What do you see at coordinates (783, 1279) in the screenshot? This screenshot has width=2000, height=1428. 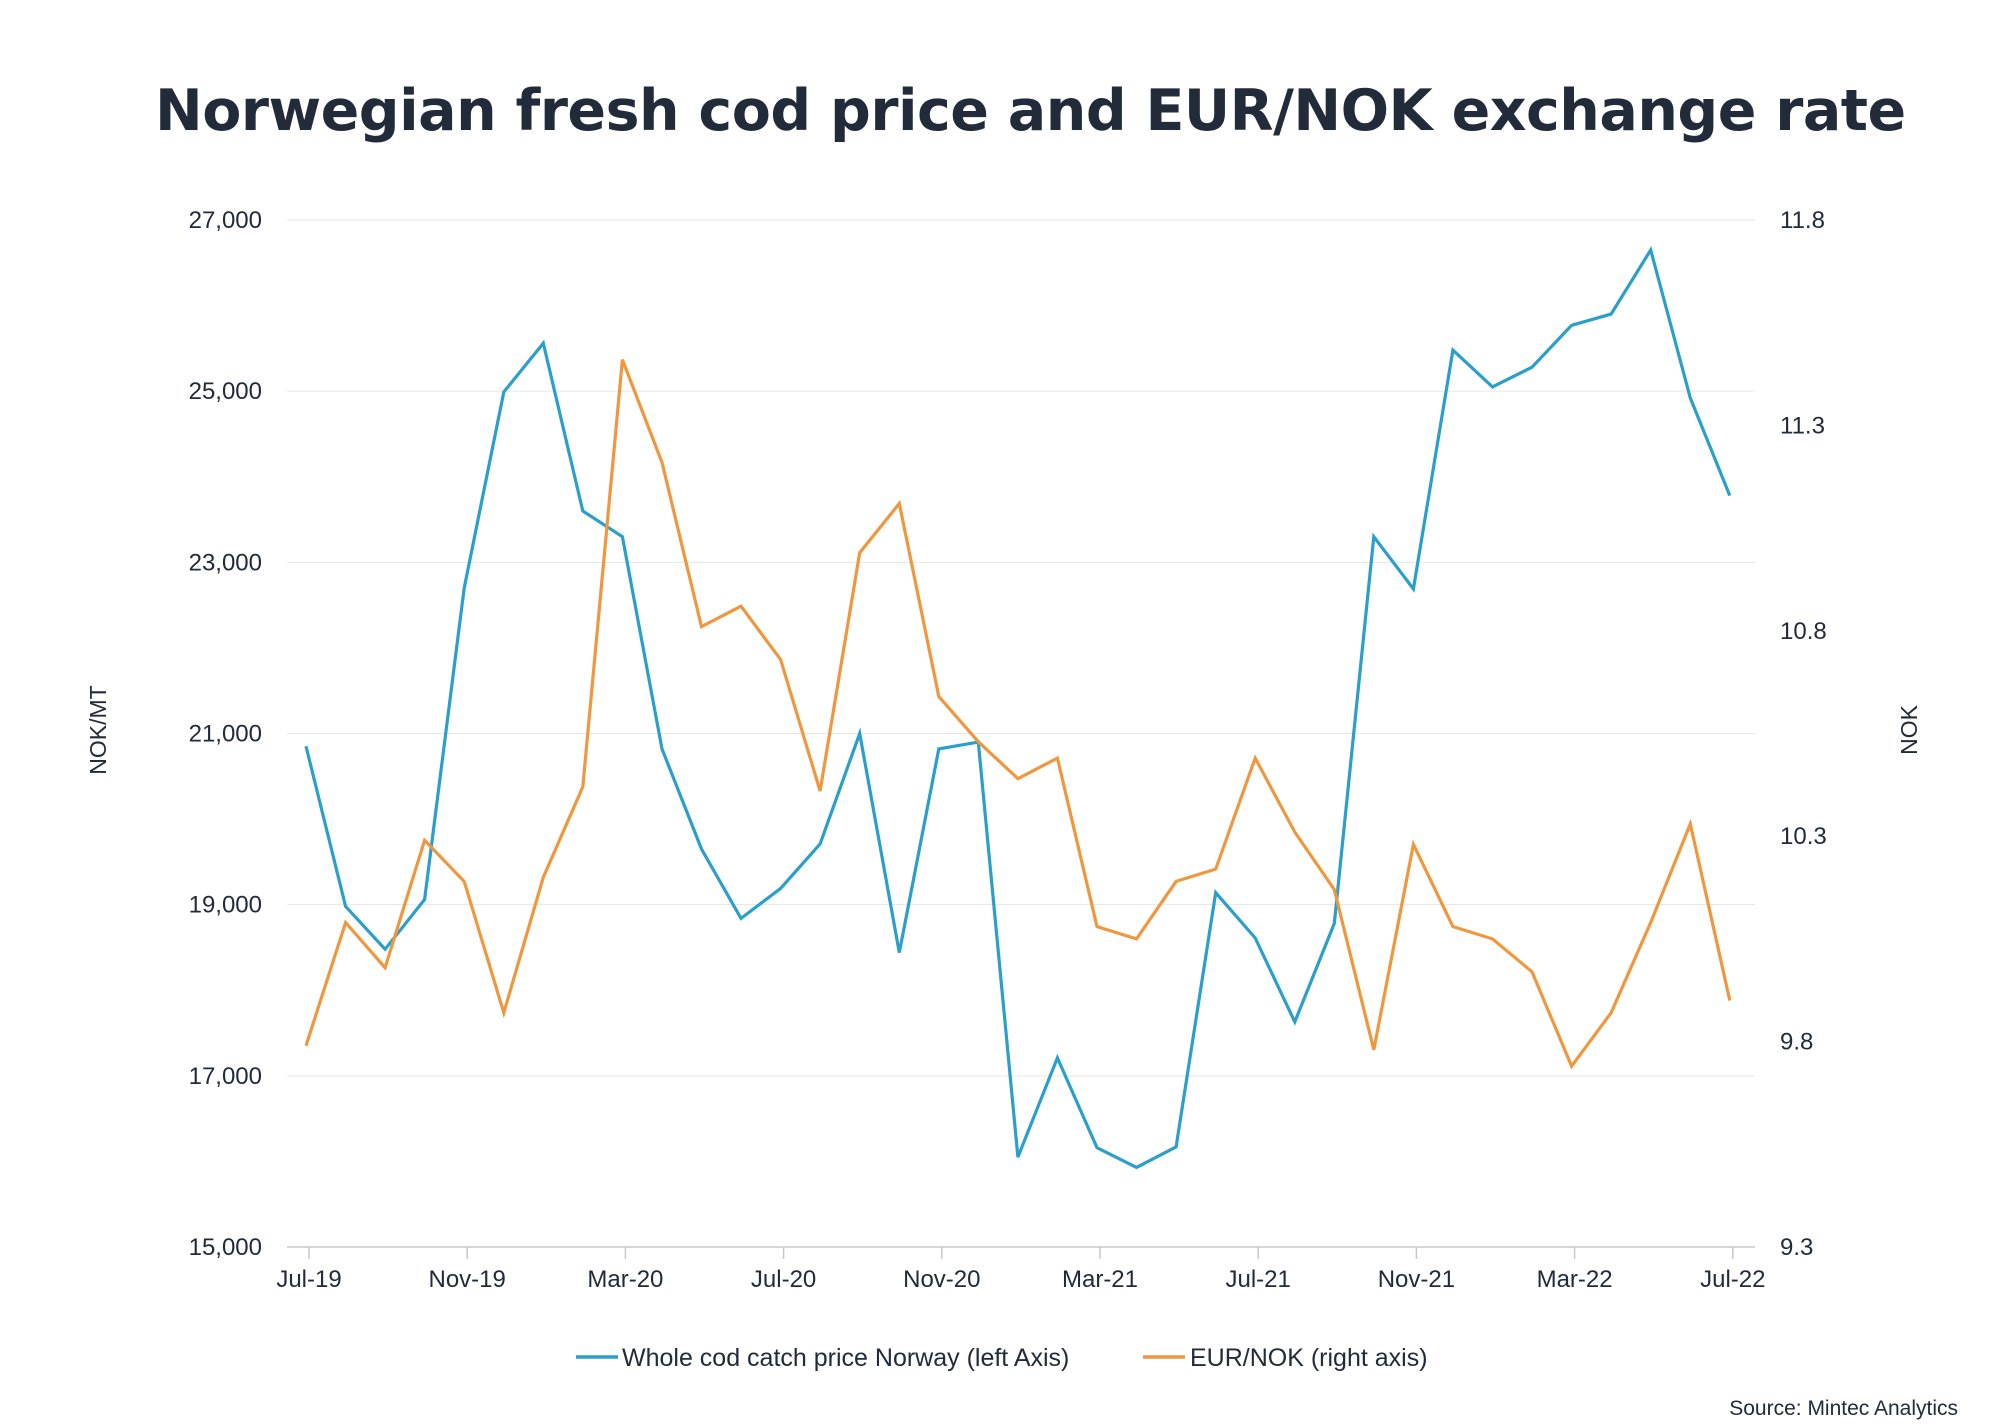 I see `x-tick-label: Jul-20` at bounding box center [783, 1279].